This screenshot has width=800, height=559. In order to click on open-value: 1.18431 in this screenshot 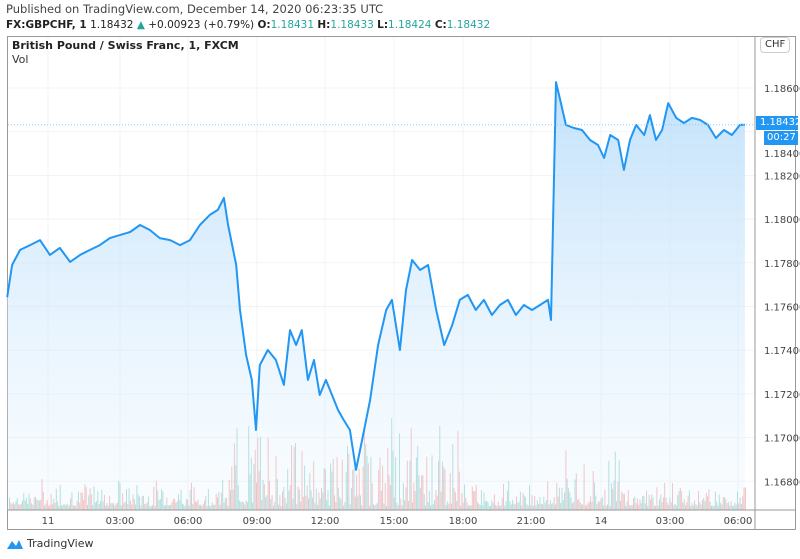, I will do `click(292, 25)`.